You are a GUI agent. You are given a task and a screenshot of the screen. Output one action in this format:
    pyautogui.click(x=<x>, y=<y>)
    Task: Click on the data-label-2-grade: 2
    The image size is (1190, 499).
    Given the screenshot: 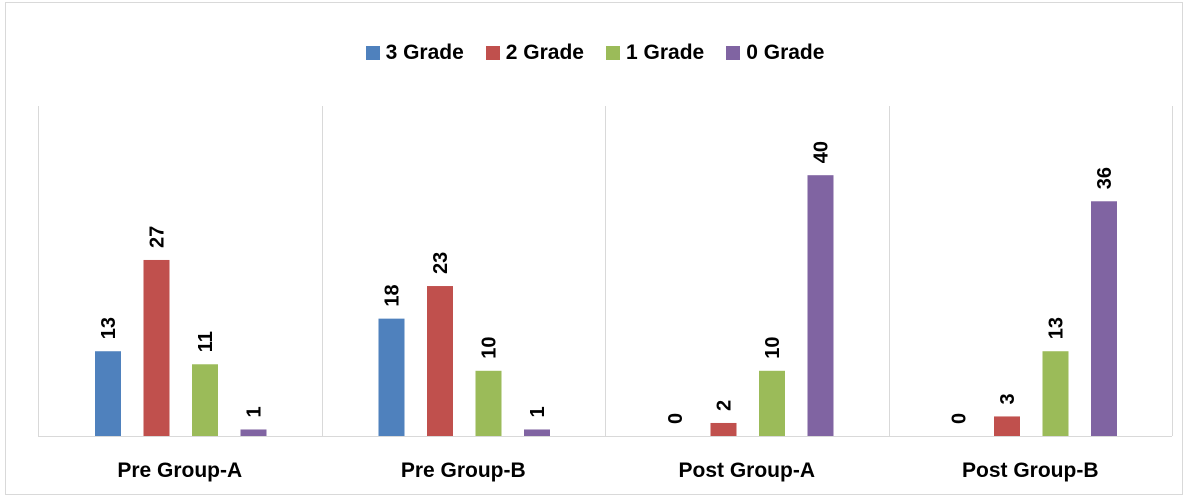 What is the action you would take?
    pyautogui.click(x=725, y=405)
    